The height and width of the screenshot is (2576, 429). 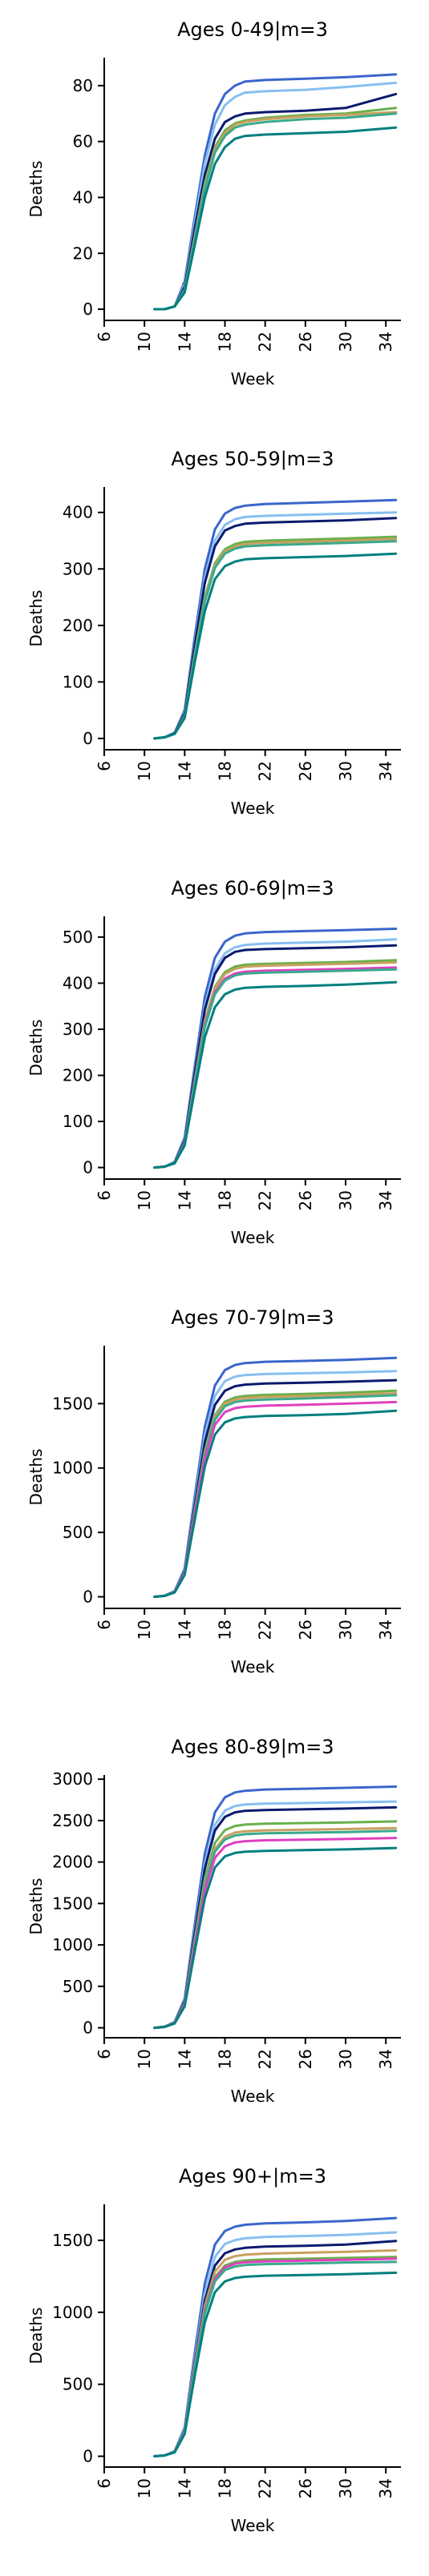 What do you see at coordinates (253, 2176) in the screenshot?
I see `chart-title: Ages 90+|m=3` at bounding box center [253, 2176].